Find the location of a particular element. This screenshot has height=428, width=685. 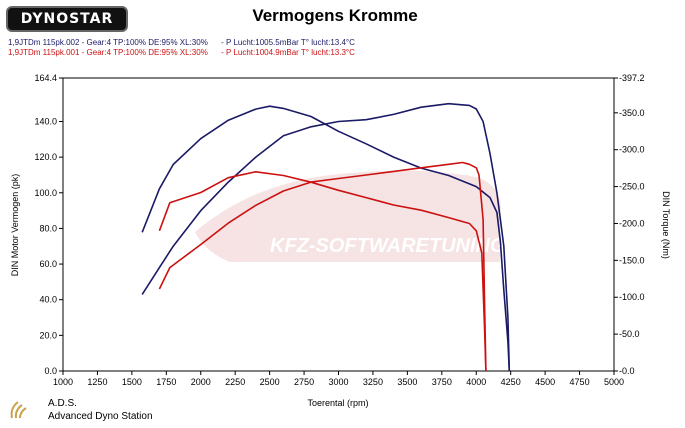

x-tick-label: 3750 is located at coordinates (442, 382).